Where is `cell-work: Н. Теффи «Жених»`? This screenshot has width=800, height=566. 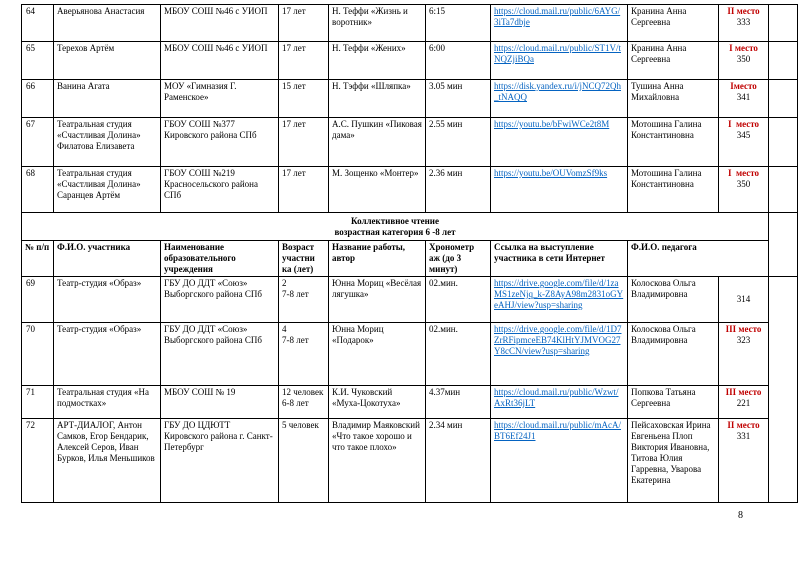 cell-work: Н. Теффи «Жених» is located at coordinates (377, 60).